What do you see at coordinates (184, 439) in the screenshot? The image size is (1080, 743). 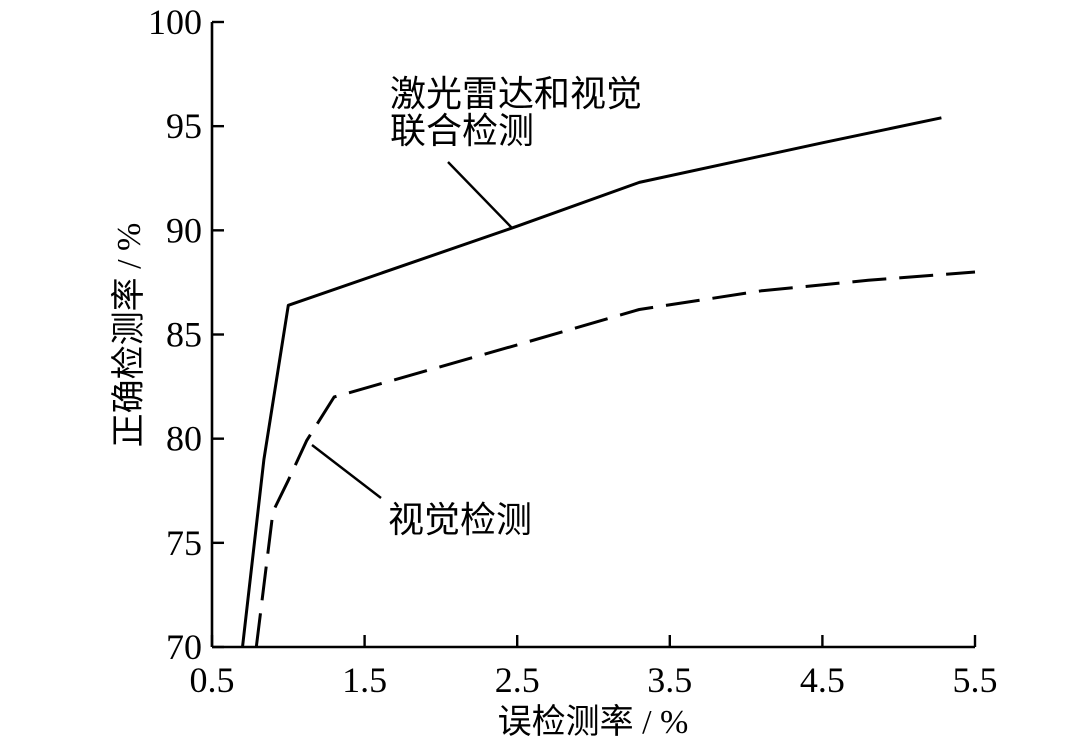 I see `y-tick-label: 80` at bounding box center [184, 439].